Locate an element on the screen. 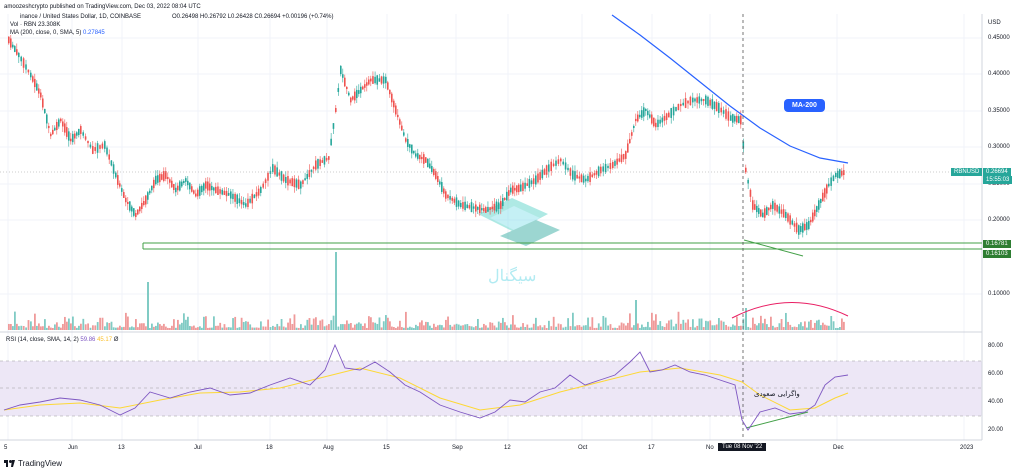  tradingview-brand: TradingView is located at coordinates (33, 463).